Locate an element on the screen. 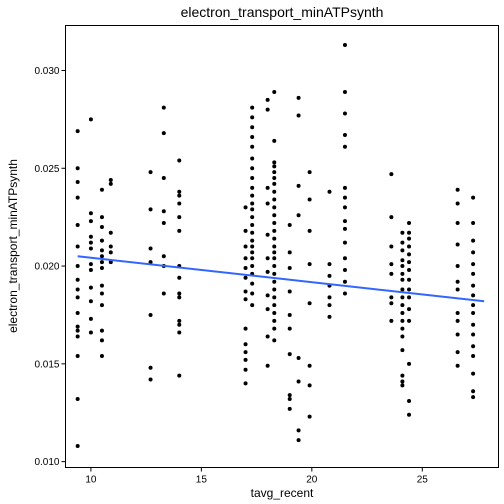 Image resolution: width=504 pixels, height=504 pixels. x-tick-label: 25 is located at coordinates (423, 480).